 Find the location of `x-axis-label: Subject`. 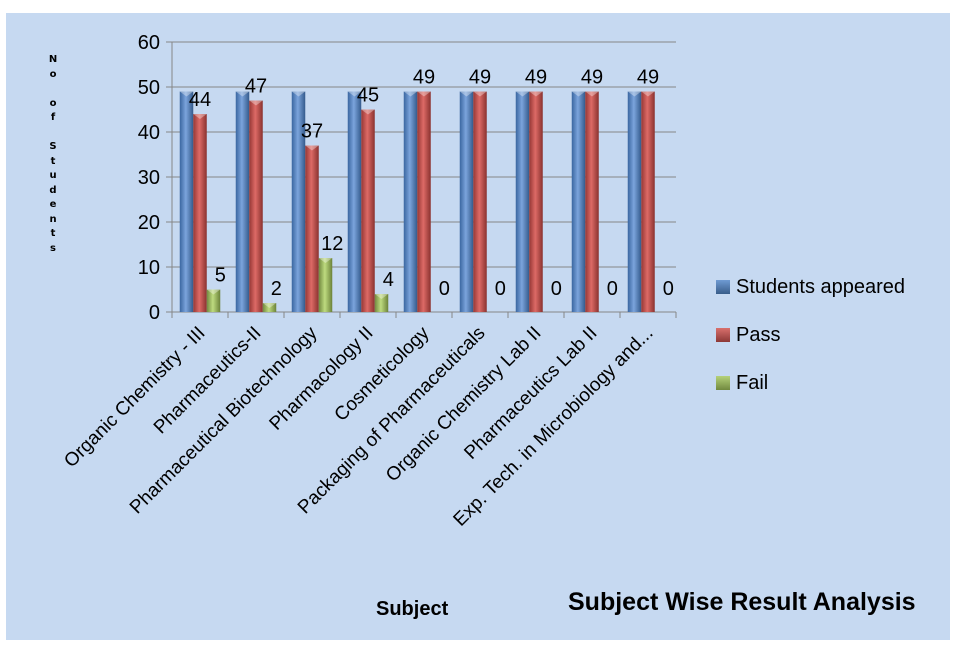

x-axis-label: Subject is located at coordinates (412, 609).